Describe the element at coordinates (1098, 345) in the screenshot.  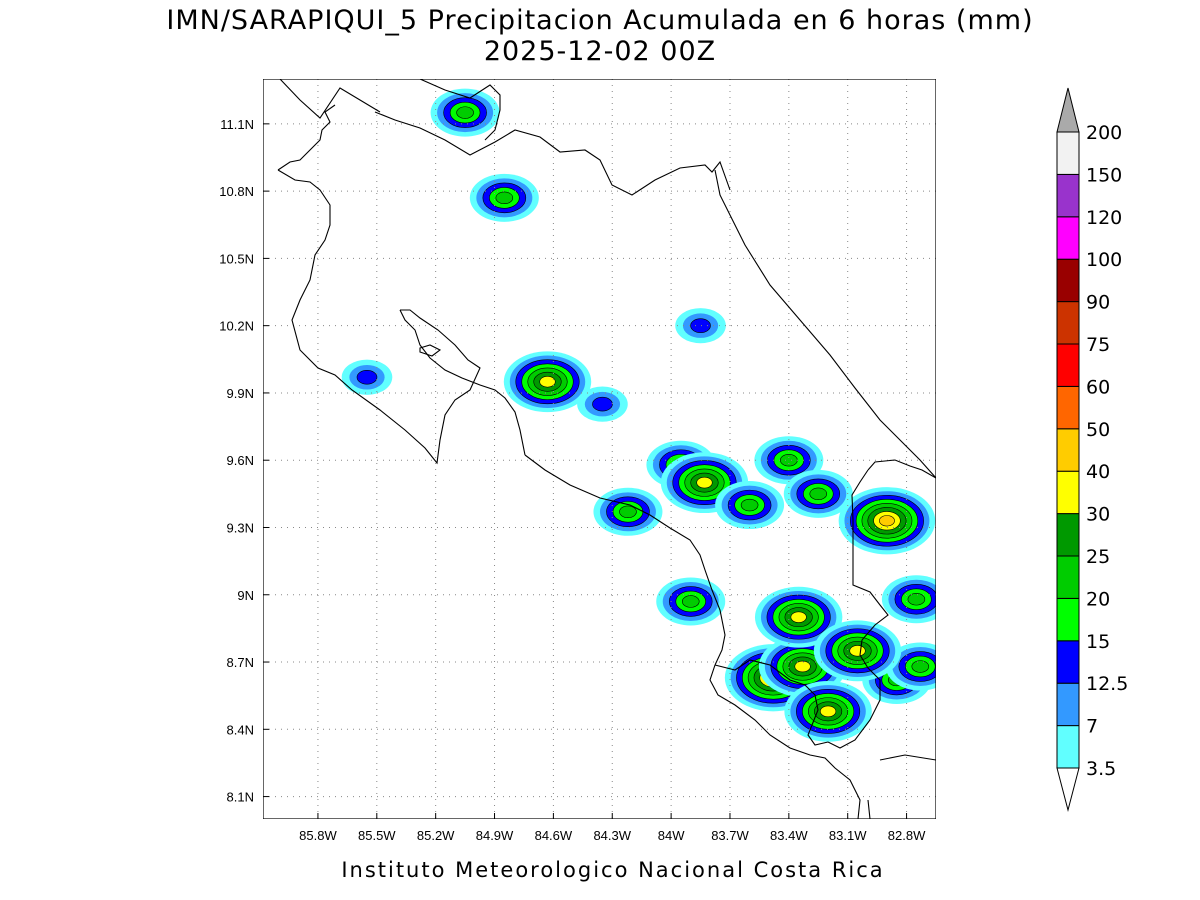
I see `colorbar-label: 75` at that location.